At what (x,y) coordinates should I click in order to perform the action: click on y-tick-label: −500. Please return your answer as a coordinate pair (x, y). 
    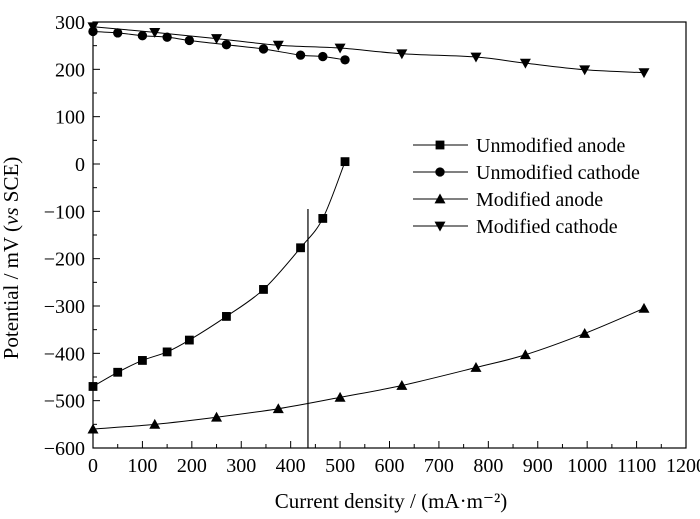
    Looking at the image, I should click on (64, 402).